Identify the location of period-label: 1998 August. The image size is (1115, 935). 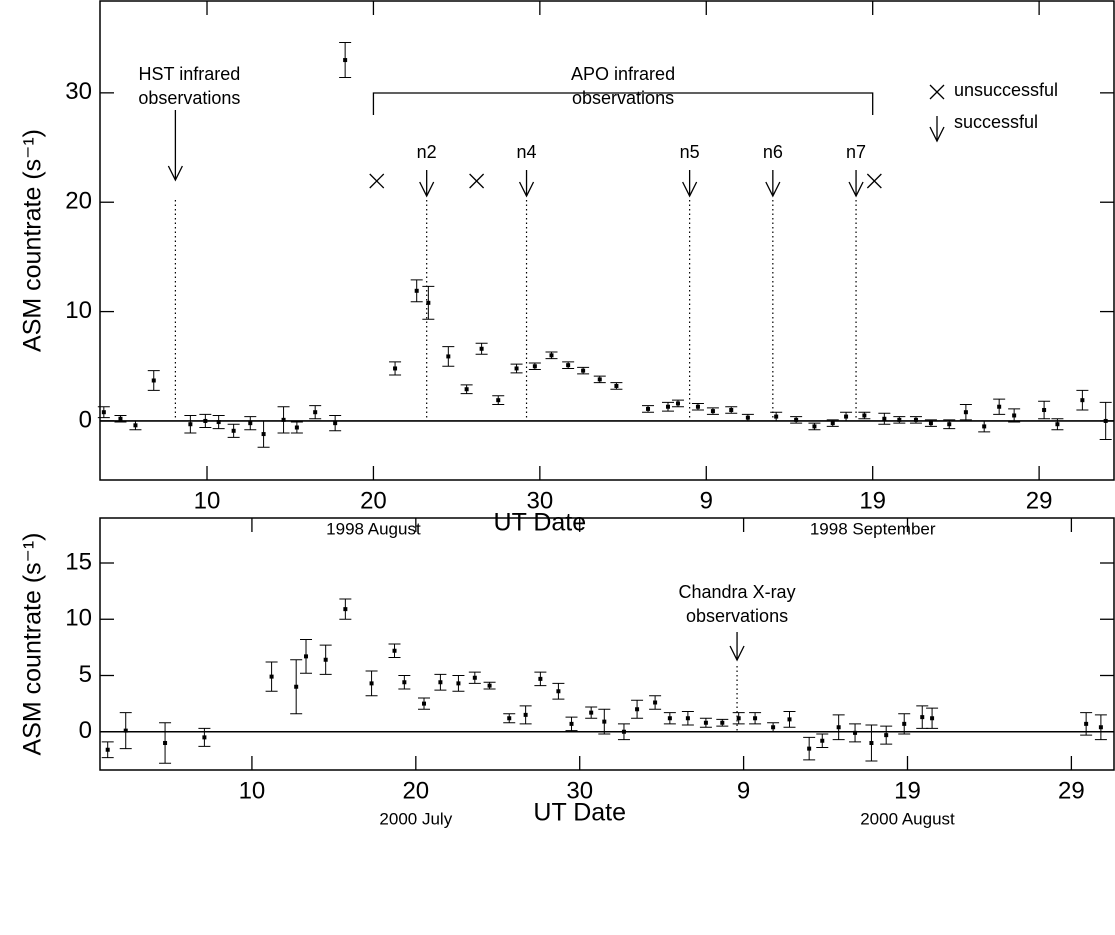
(373, 528).